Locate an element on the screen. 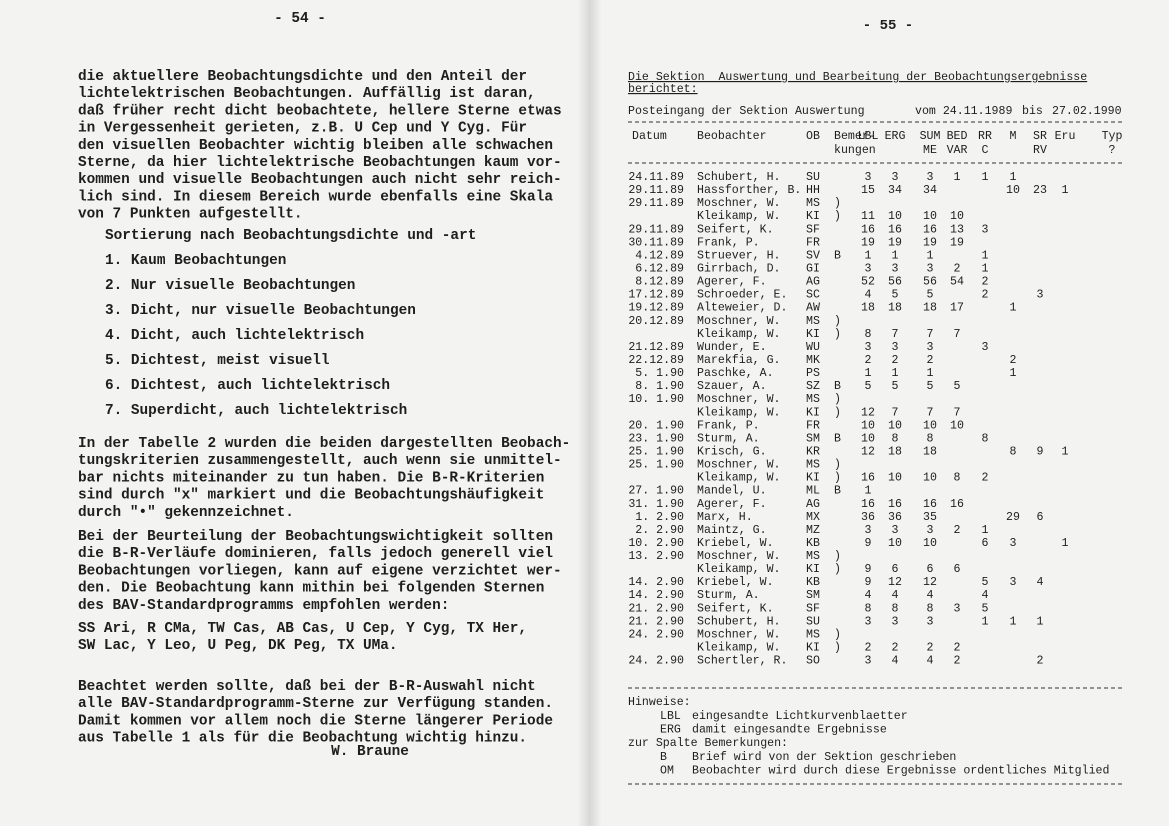 The image size is (1169, 826). table-cell: SV is located at coordinates (813, 255).